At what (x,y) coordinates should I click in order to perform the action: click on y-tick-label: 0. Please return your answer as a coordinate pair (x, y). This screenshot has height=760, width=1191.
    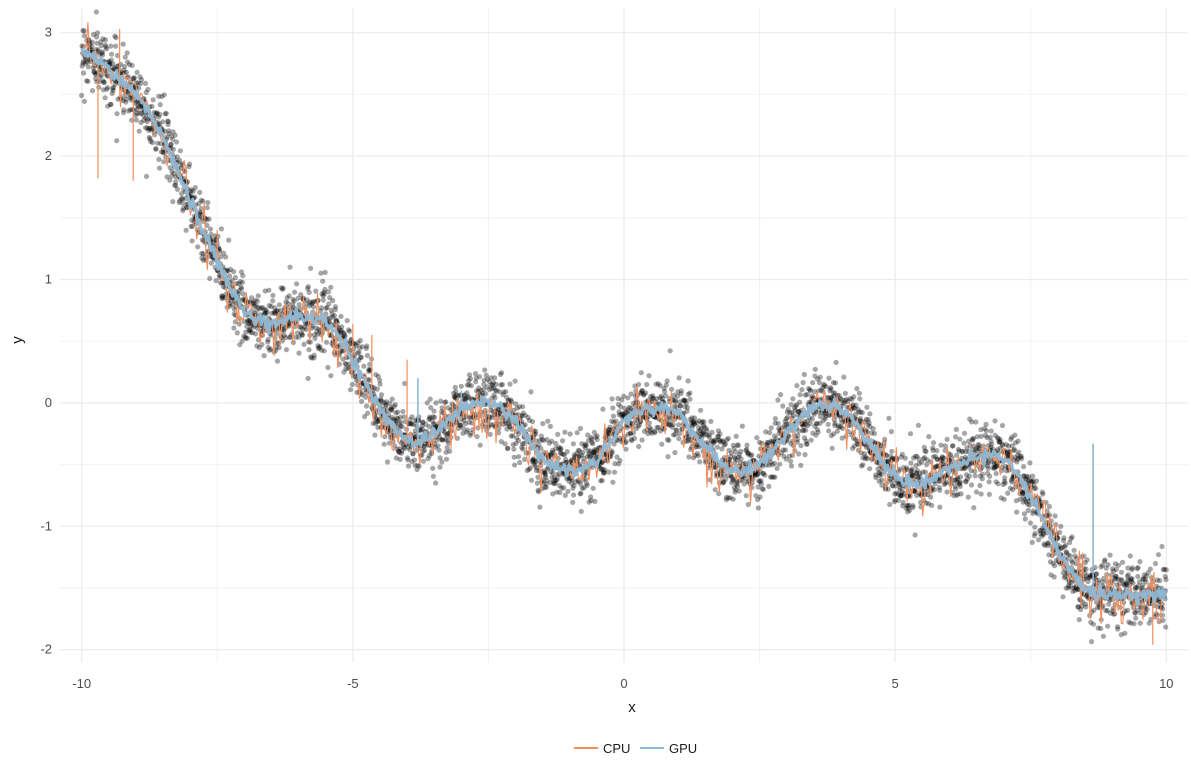
    Looking at the image, I should click on (48, 402).